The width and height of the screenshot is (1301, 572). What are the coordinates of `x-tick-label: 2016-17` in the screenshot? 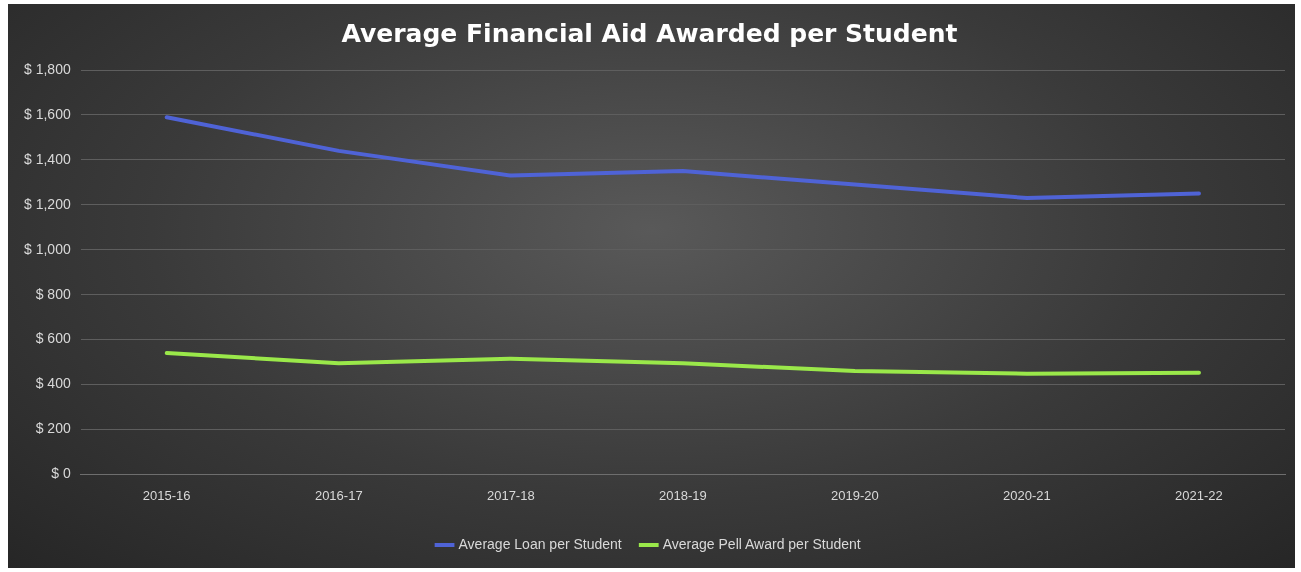 It's located at (338, 495).